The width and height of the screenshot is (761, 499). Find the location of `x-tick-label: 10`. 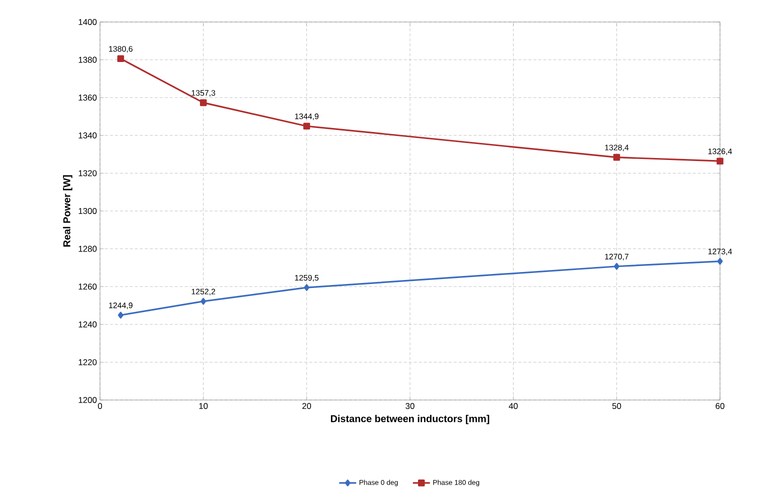

x-tick-label: 10 is located at coordinates (203, 406).